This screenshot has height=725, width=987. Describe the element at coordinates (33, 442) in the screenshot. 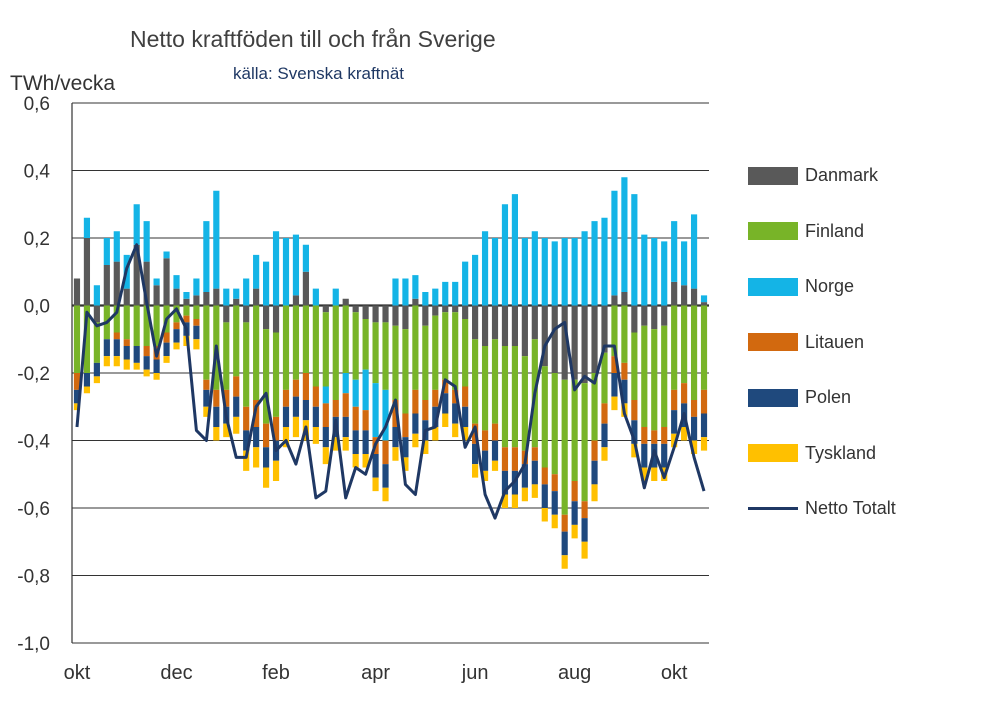

I see `y-tick-label: -0,4` at that location.